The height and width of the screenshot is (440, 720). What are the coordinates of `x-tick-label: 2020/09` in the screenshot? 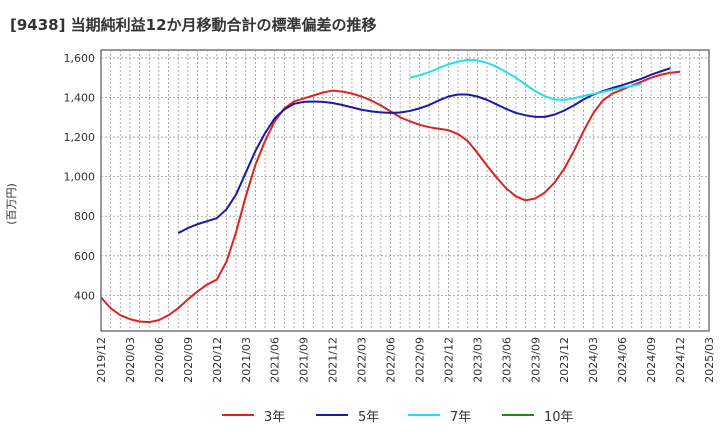 It's located at (188, 360).